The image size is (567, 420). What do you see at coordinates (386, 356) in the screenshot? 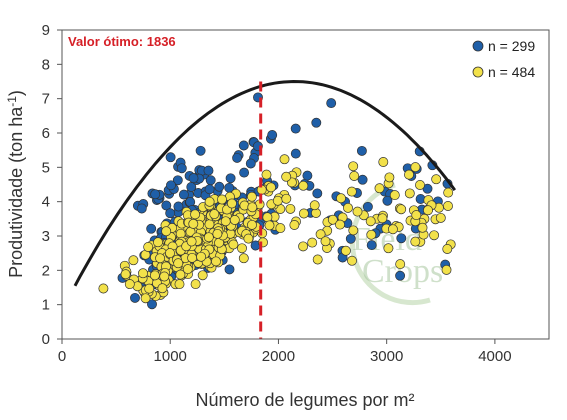
I see `x-tick-label: 3000` at bounding box center [386, 356].